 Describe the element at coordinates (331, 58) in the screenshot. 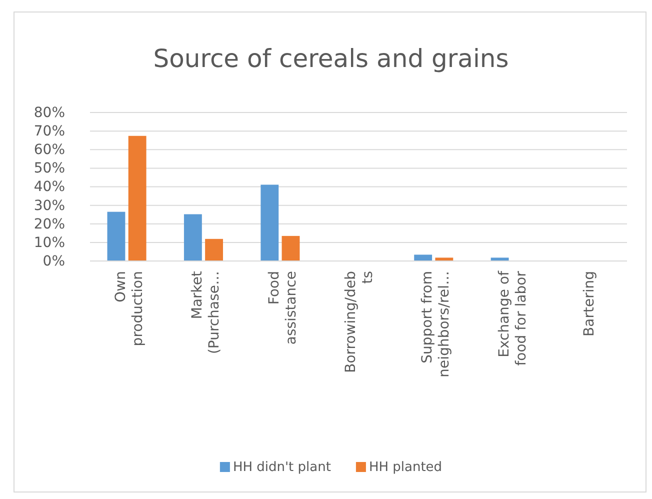

I see `chart-title: Source of cereals and grains` at that location.